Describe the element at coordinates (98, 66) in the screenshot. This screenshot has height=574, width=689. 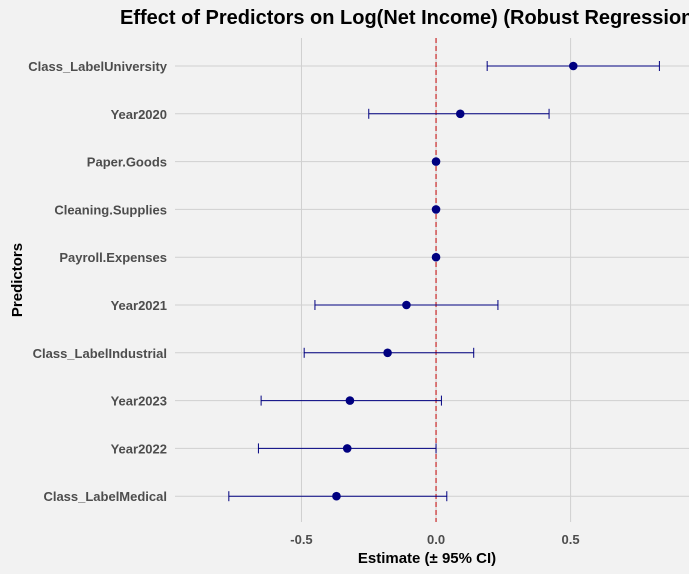
I see `y-tick-label: Class_LabelUniversity` at that location.